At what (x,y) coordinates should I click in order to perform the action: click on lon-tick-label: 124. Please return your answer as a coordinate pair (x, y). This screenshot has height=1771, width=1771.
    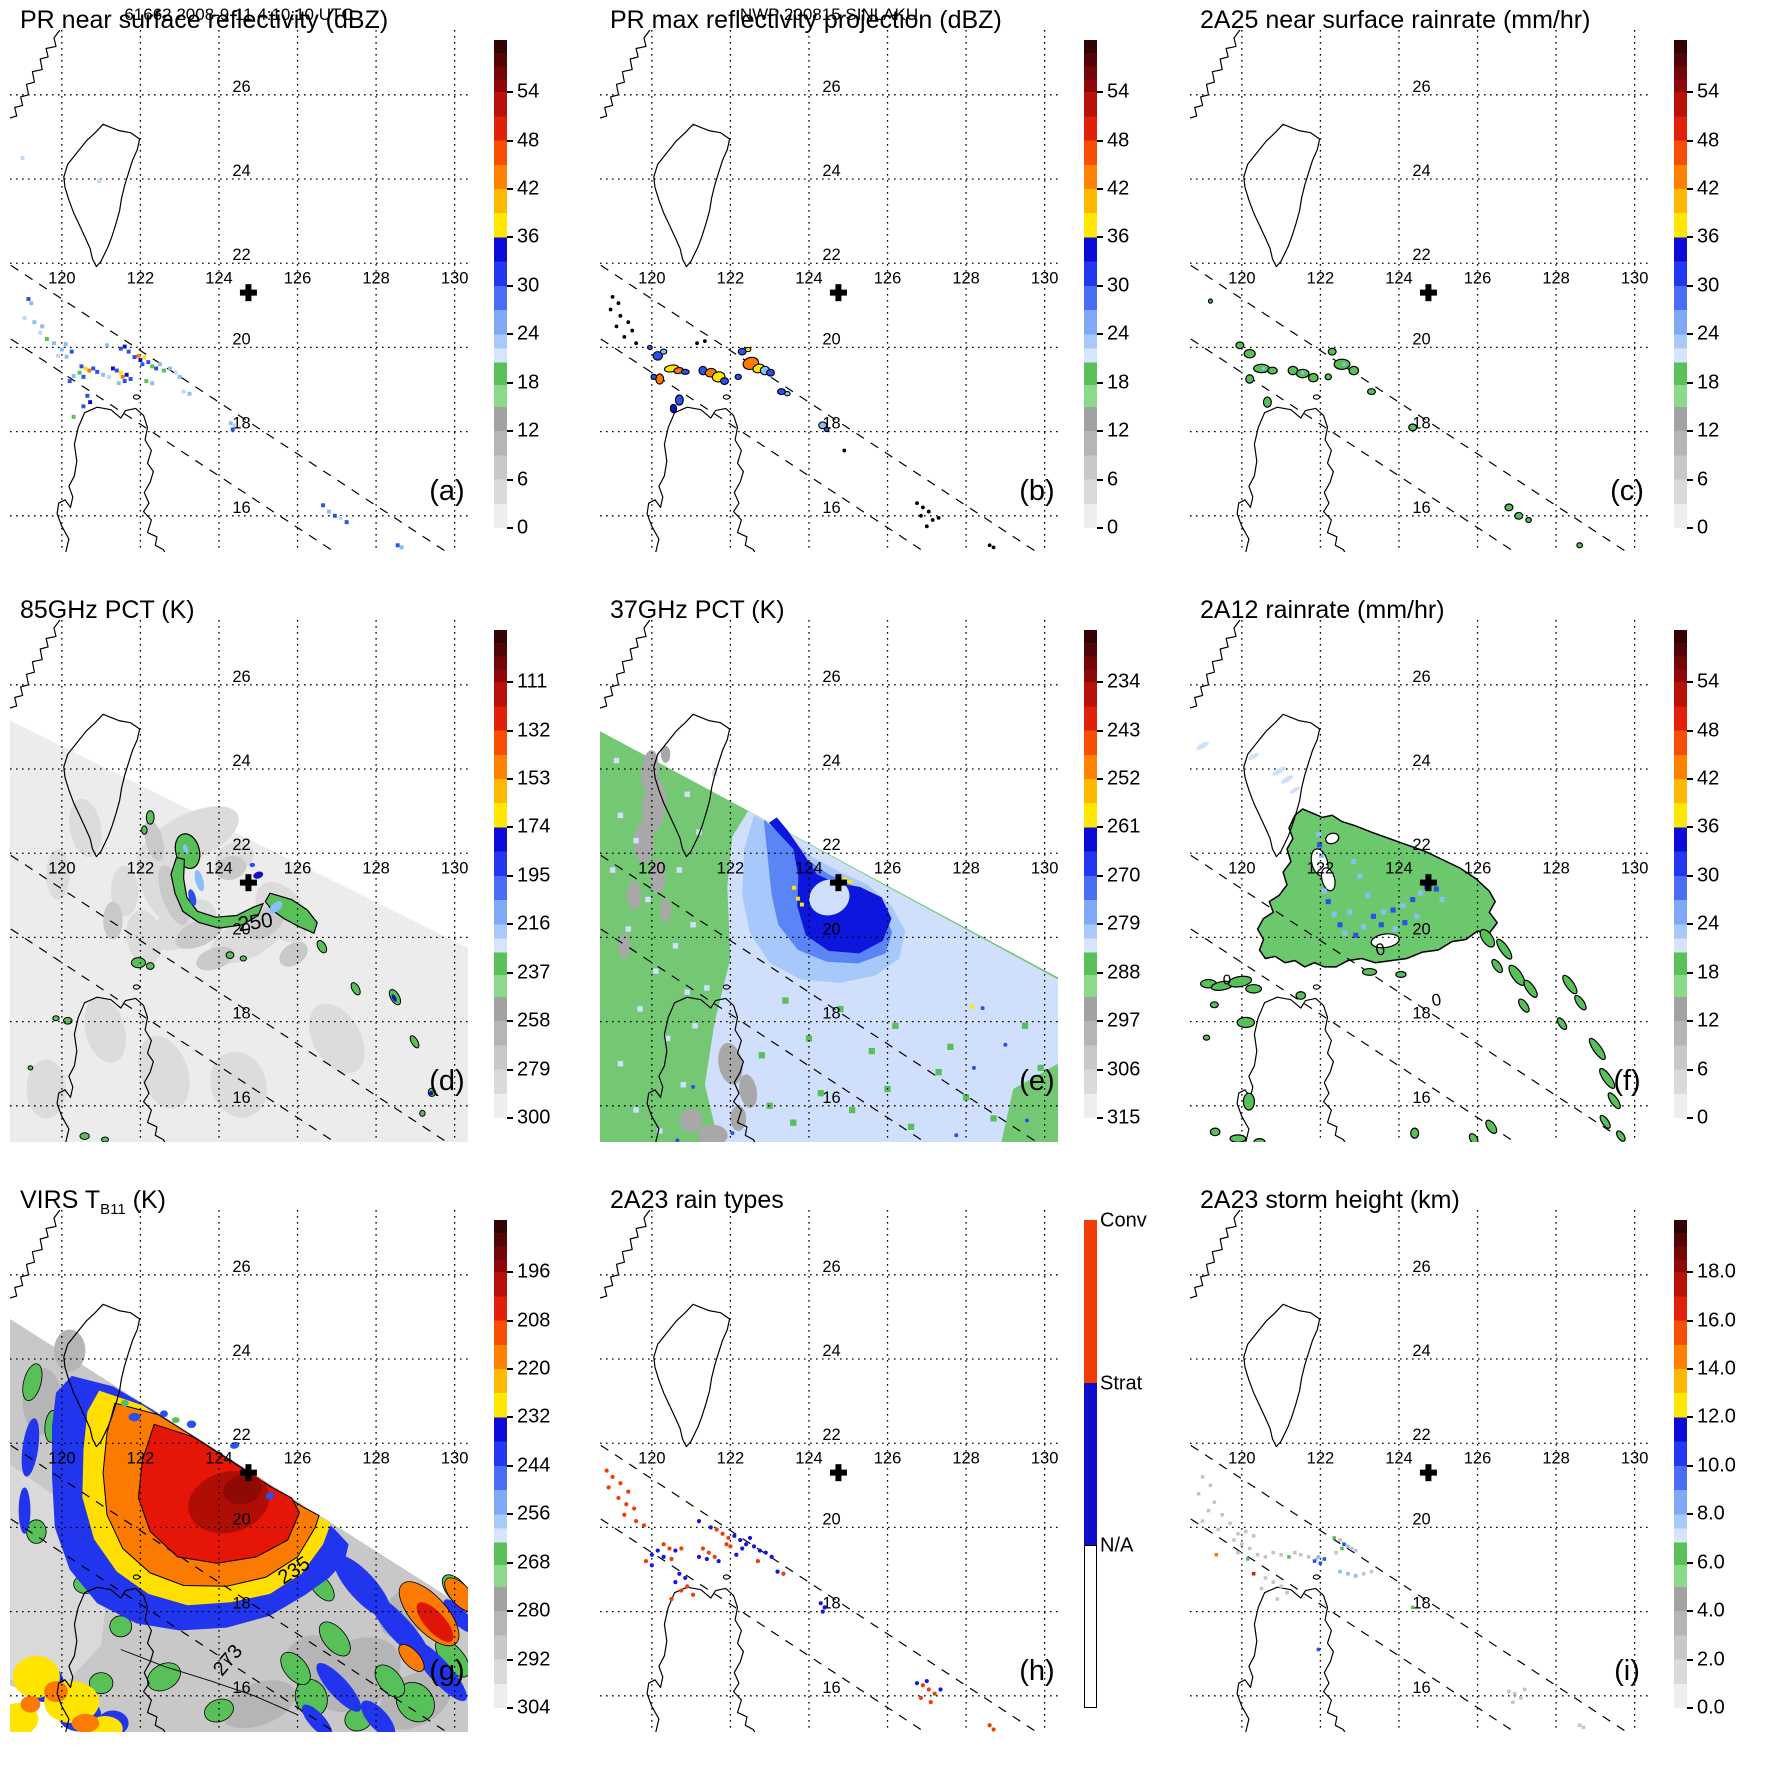
    Looking at the image, I should click on (219, 868).